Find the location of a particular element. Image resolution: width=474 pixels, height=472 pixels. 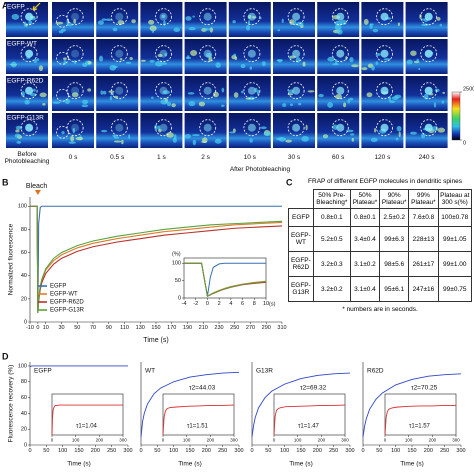

table-cell: 3.2±0.3 is located at coordinates (331, 264).